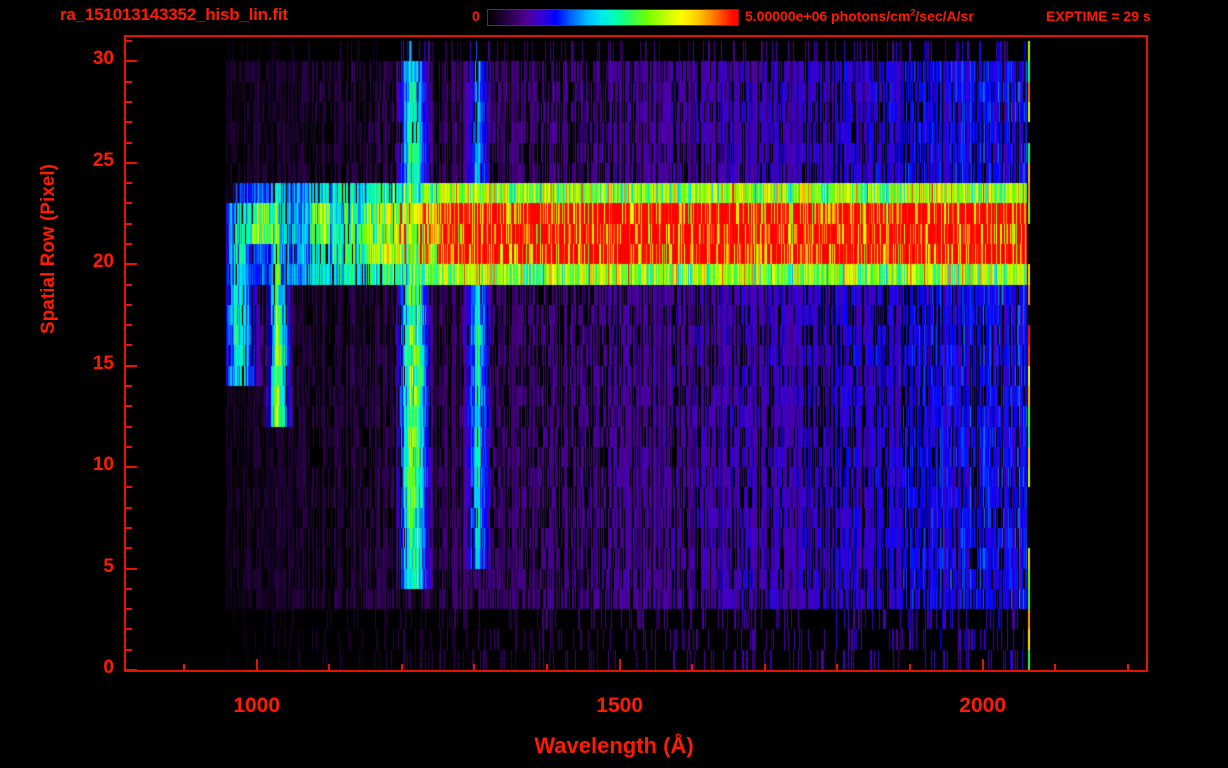 The width and height of the screenshot is (1228, 768). What do you see at coordinates (103, 465) in the screenshot?
I see `y-tick-label: 10` at bounding box center [103, 465].